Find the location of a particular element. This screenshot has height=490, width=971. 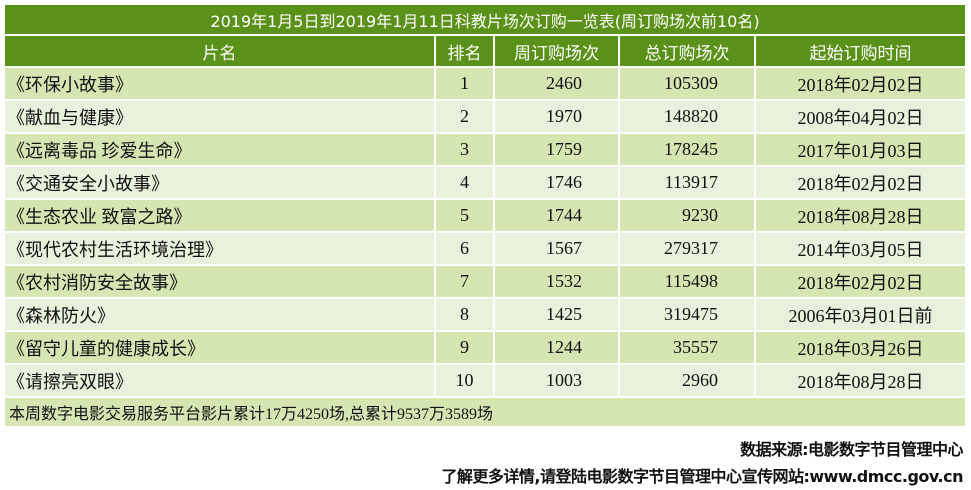

table-row: 《森林防火》 8 1425 319475 2006年03月01日前 is located at coordinates (485, 314).